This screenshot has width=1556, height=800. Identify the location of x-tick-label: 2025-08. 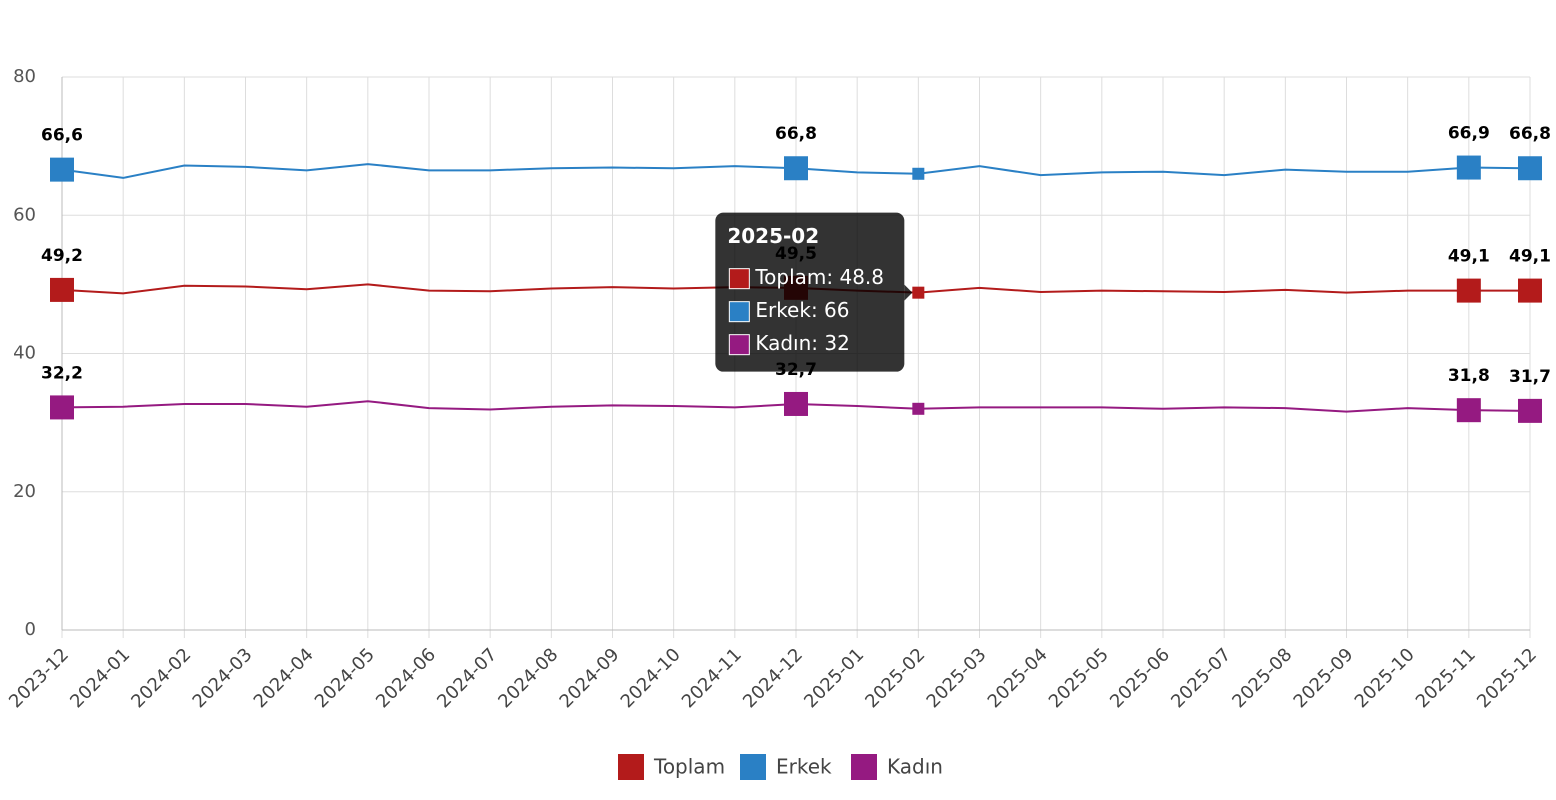
(1262, 678).